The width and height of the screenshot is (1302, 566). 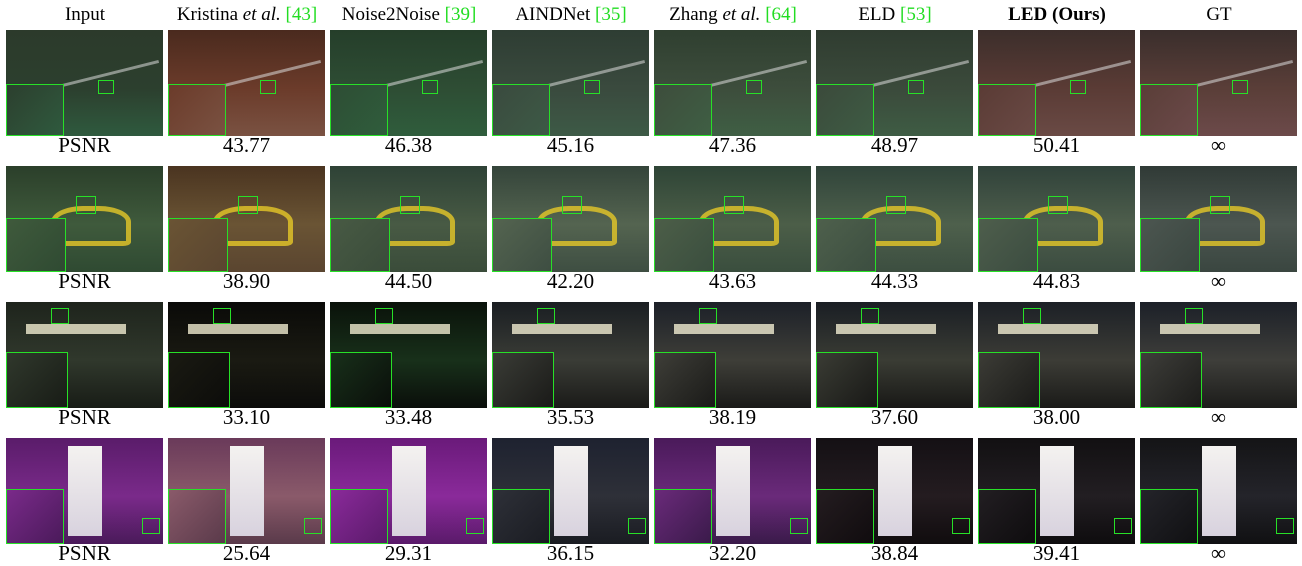 I want to click on column-header-2: Noise2Noise [39], so click(x=409, y=15).